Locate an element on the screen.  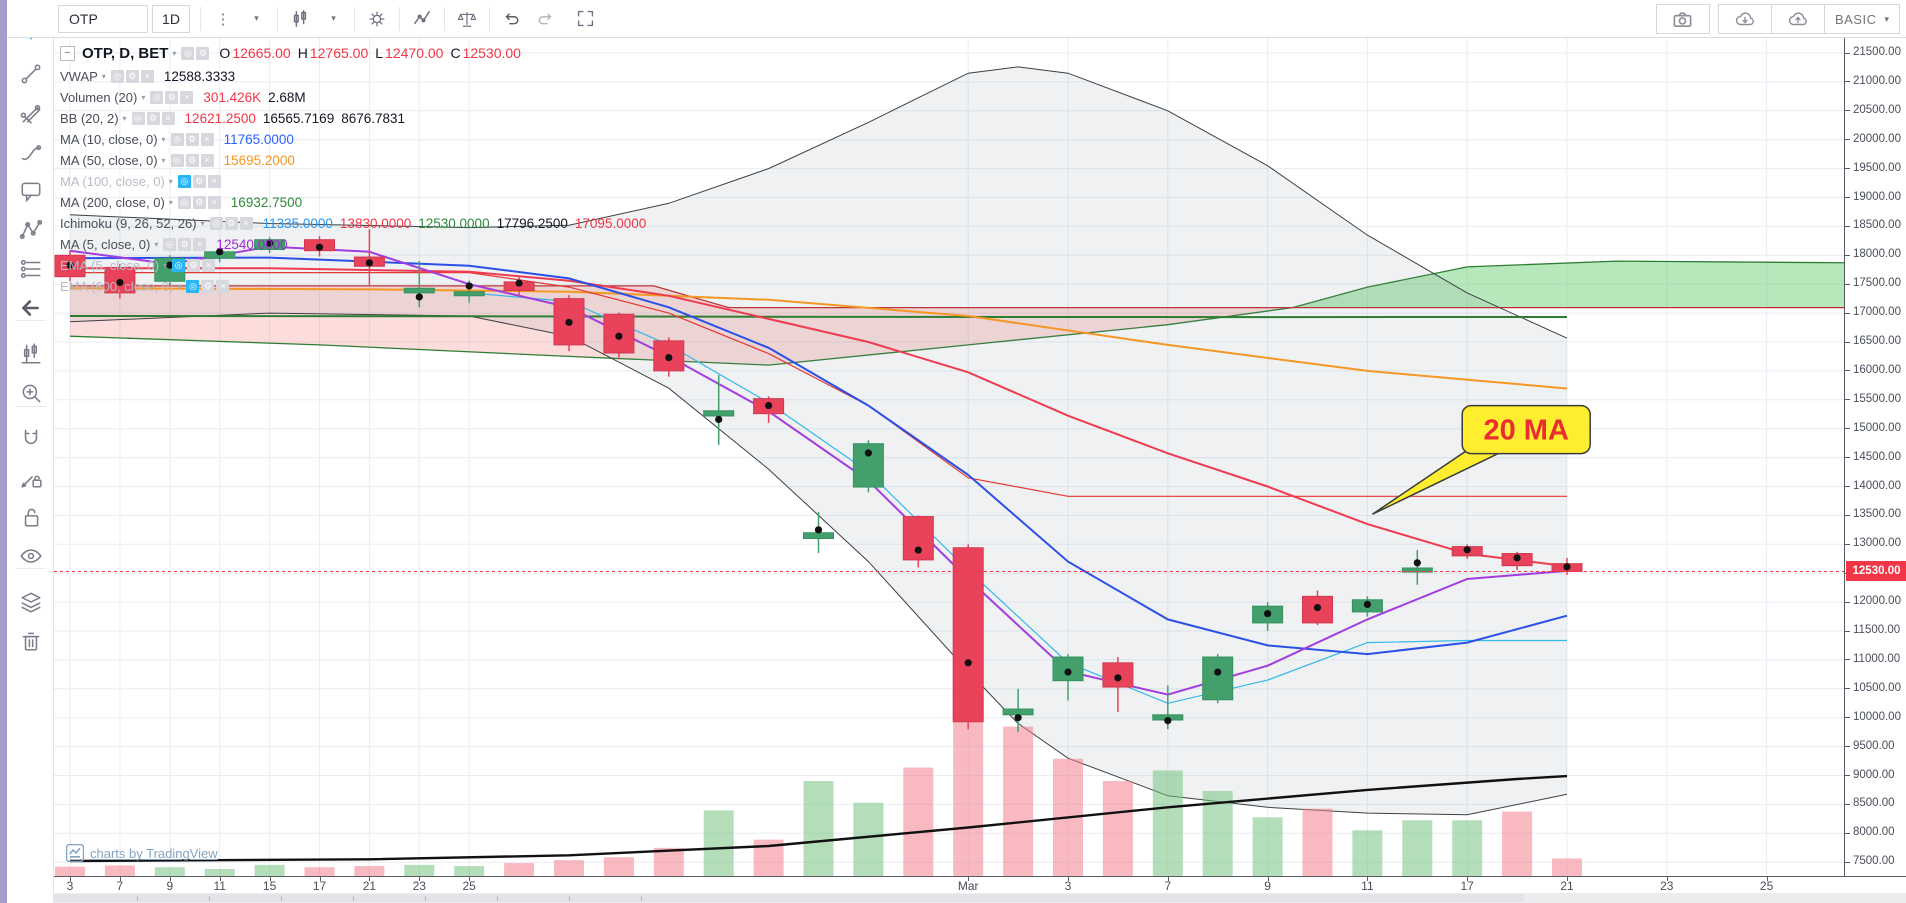
cloud-load-icon is located at coordinates (1744, 19).